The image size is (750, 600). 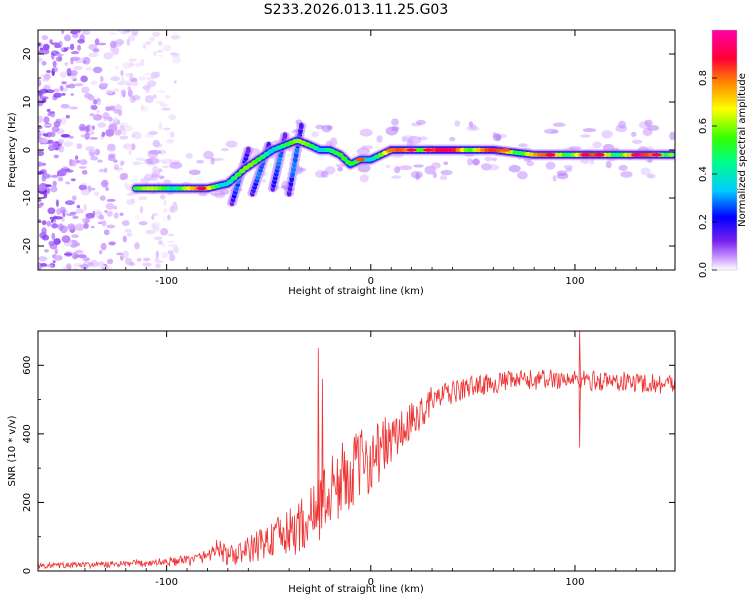 I want to click on colorbar-tick-label: 0.2, so click(x=703, y=222).